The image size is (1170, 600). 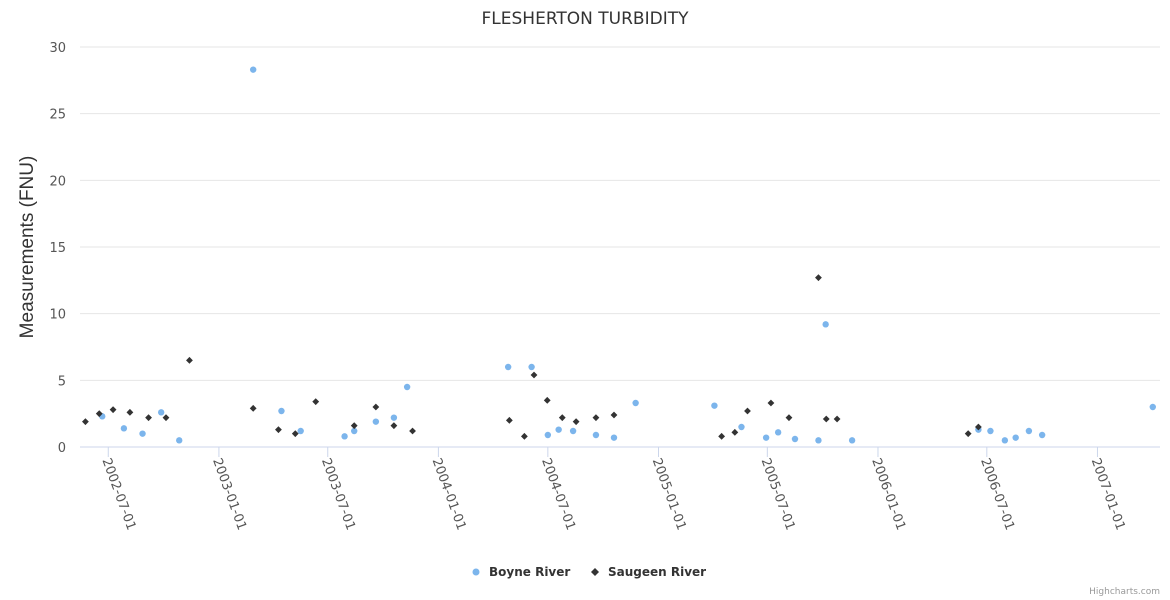 What do you see at coordinates (589, 572) in the screenshot?
I see `legend: Boyne River Saugeen River` at bounding box center [589, 572].